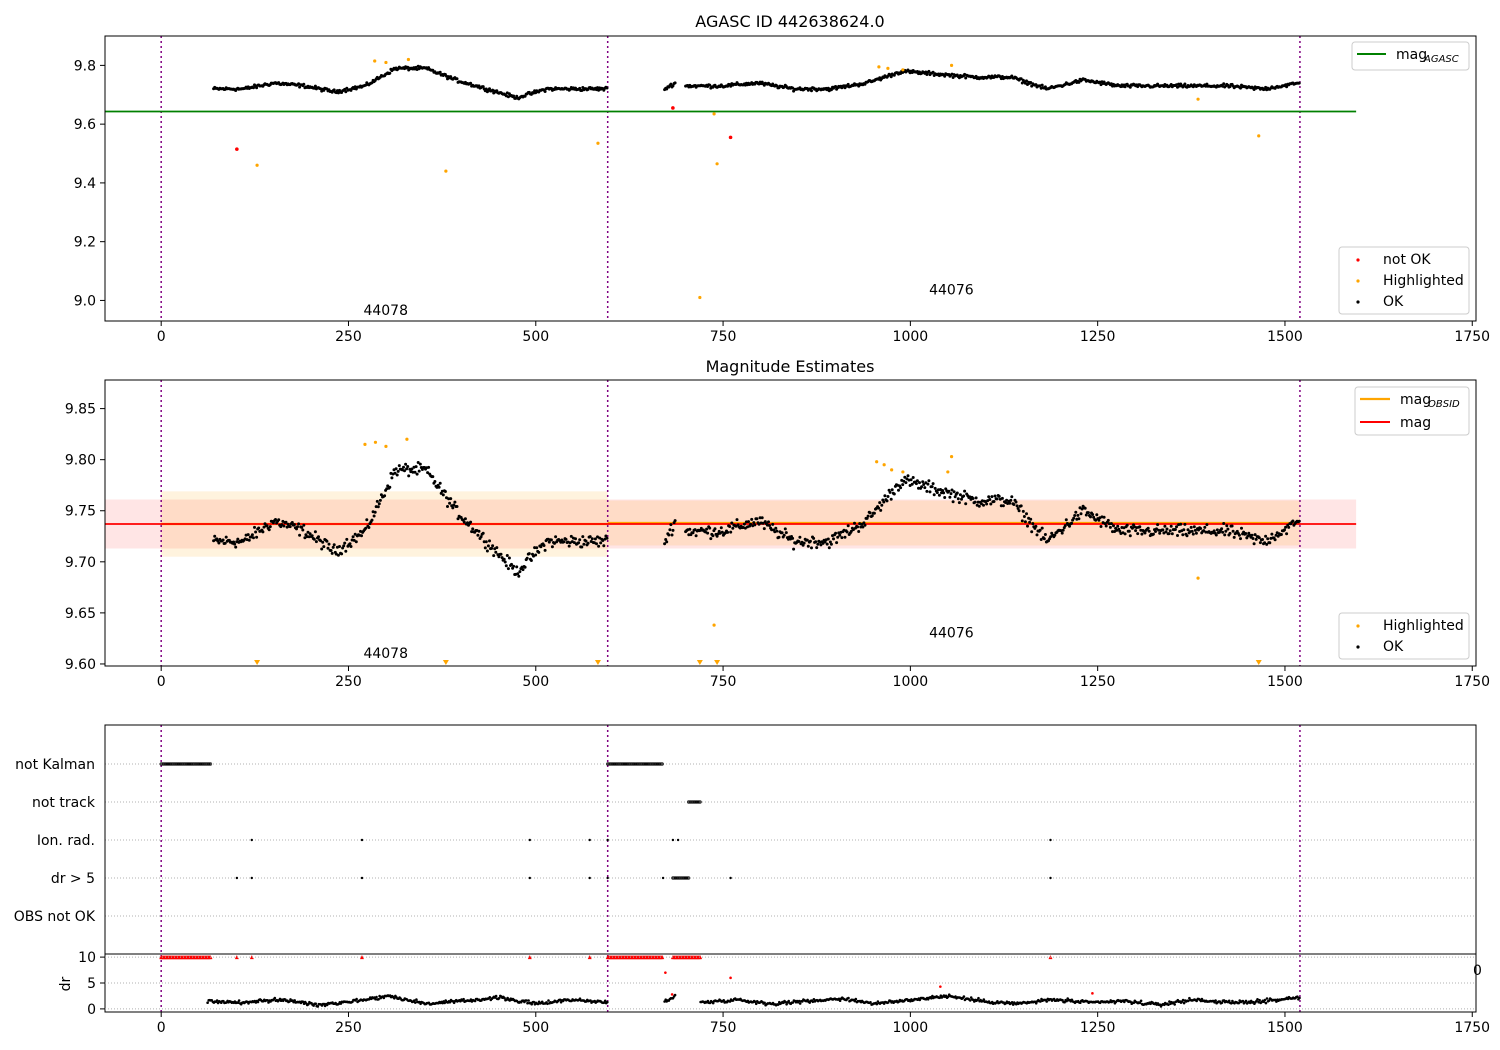  What do you see at coordinates (1472, 337) in the screenshot?
I see `x-tick-label: 1750` at bounding box center [1472, 337].